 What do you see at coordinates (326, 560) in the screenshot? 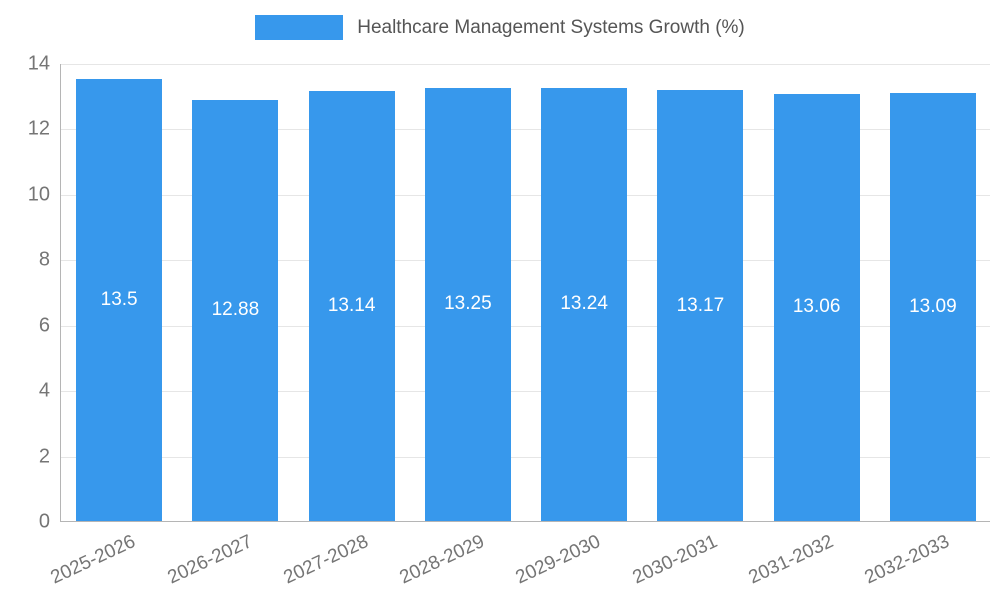
I see `x-tick-label: 2027-2028` at bounding box center [326, 560].